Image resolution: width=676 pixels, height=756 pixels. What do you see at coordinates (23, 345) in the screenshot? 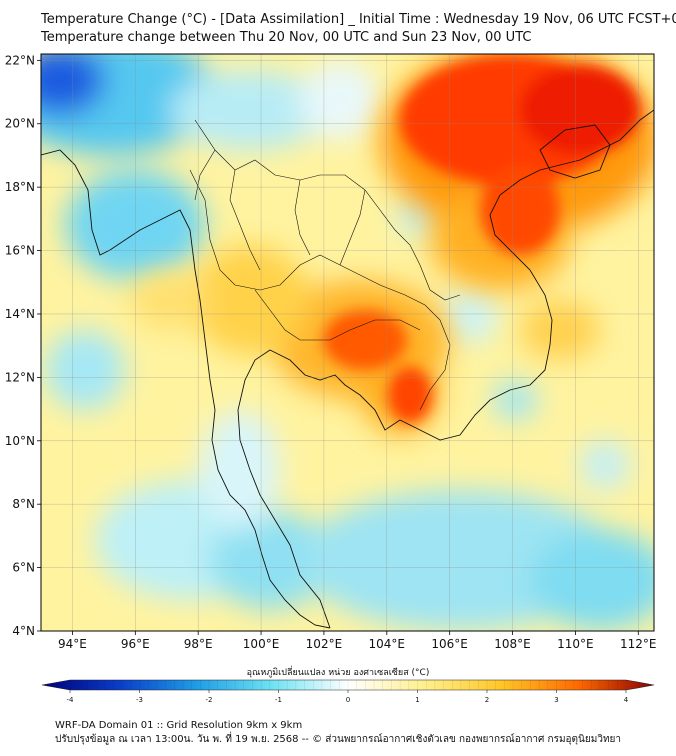
I see `latitude-axis: 4°N 6°N 8°N 10°N 12°N 14°N 16°N 18°N 20°N 22°N` at bounding box center [23, 345].